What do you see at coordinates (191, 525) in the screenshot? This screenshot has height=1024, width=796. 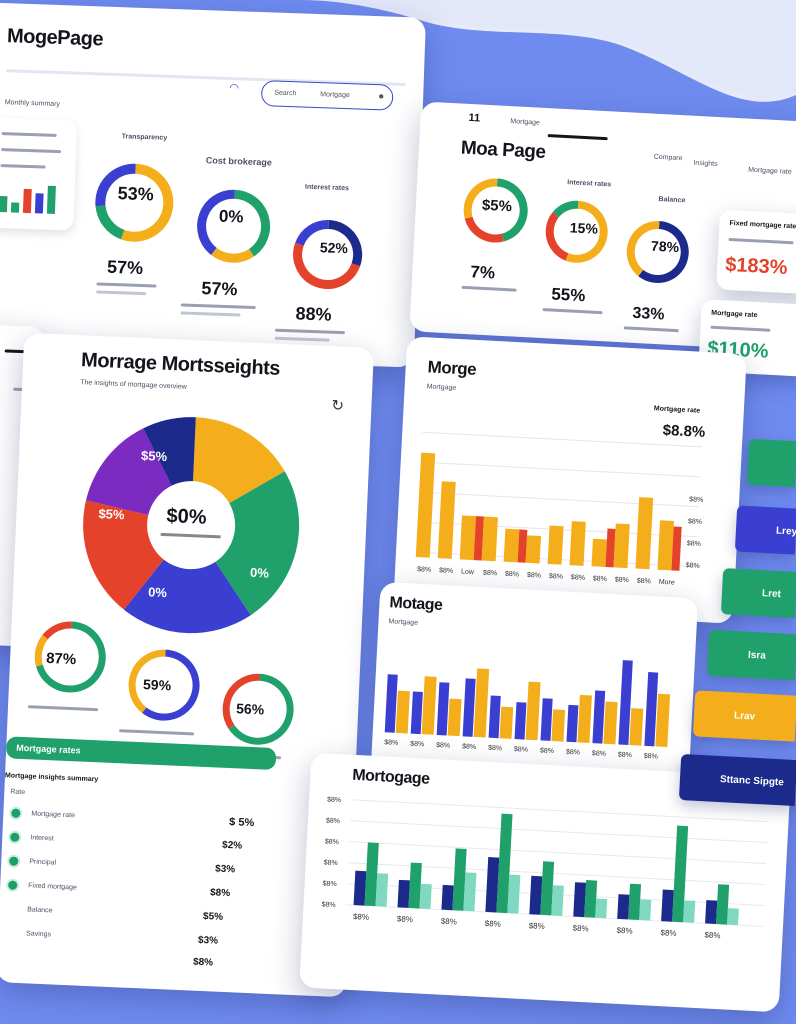 I see `pie-hole` at bounding box center [191, 525].